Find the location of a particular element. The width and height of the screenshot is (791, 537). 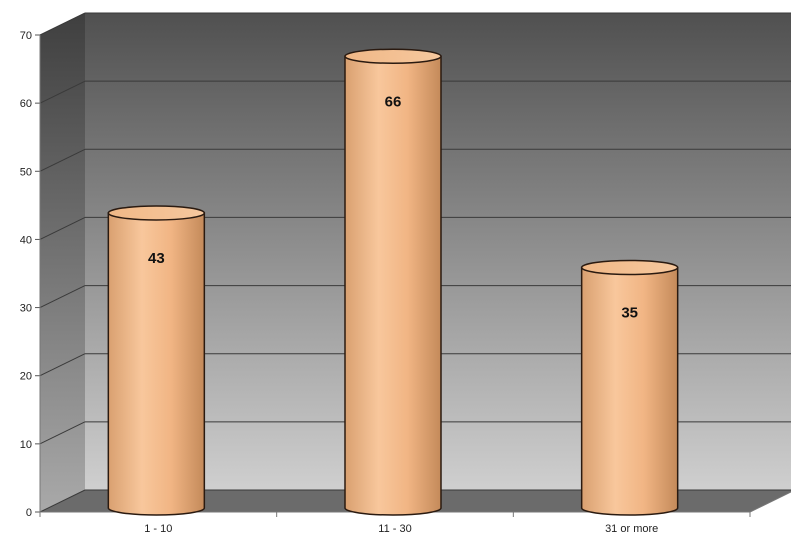

x-tick-label: 11 - 30 is located at coordinates (394, 529).